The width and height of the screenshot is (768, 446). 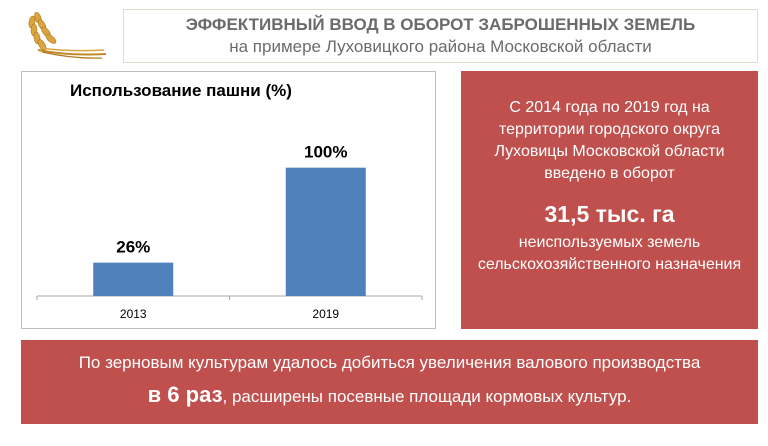 I want to click on info-highlight: 31,5 тыс. га, so click(x=609, y=214).